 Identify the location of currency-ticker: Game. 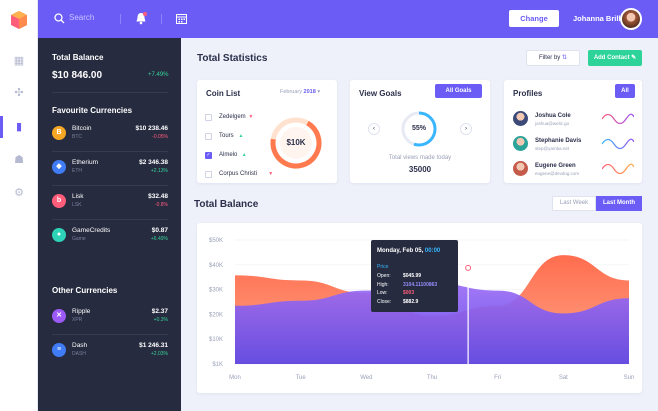
(79, 239).